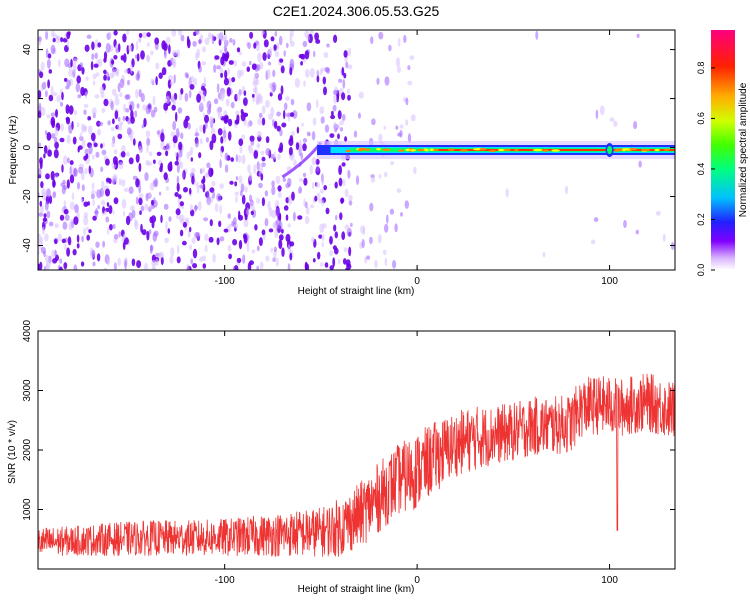 This screenshot has height=600, width=750. I want to click on x-tick-label: -100, so click(225, 580).